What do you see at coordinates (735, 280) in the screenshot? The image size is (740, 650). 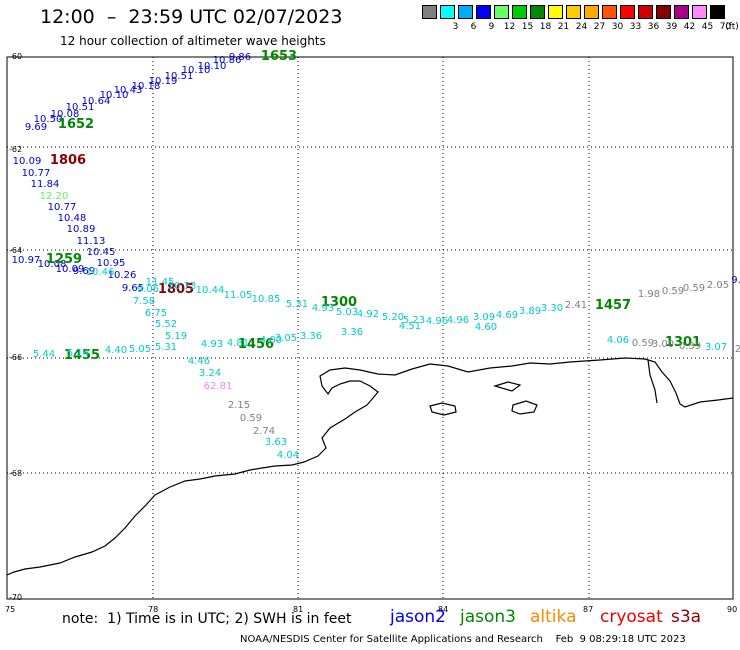 I see `wave-height-value: 9.` at bounding box center [735, 280].